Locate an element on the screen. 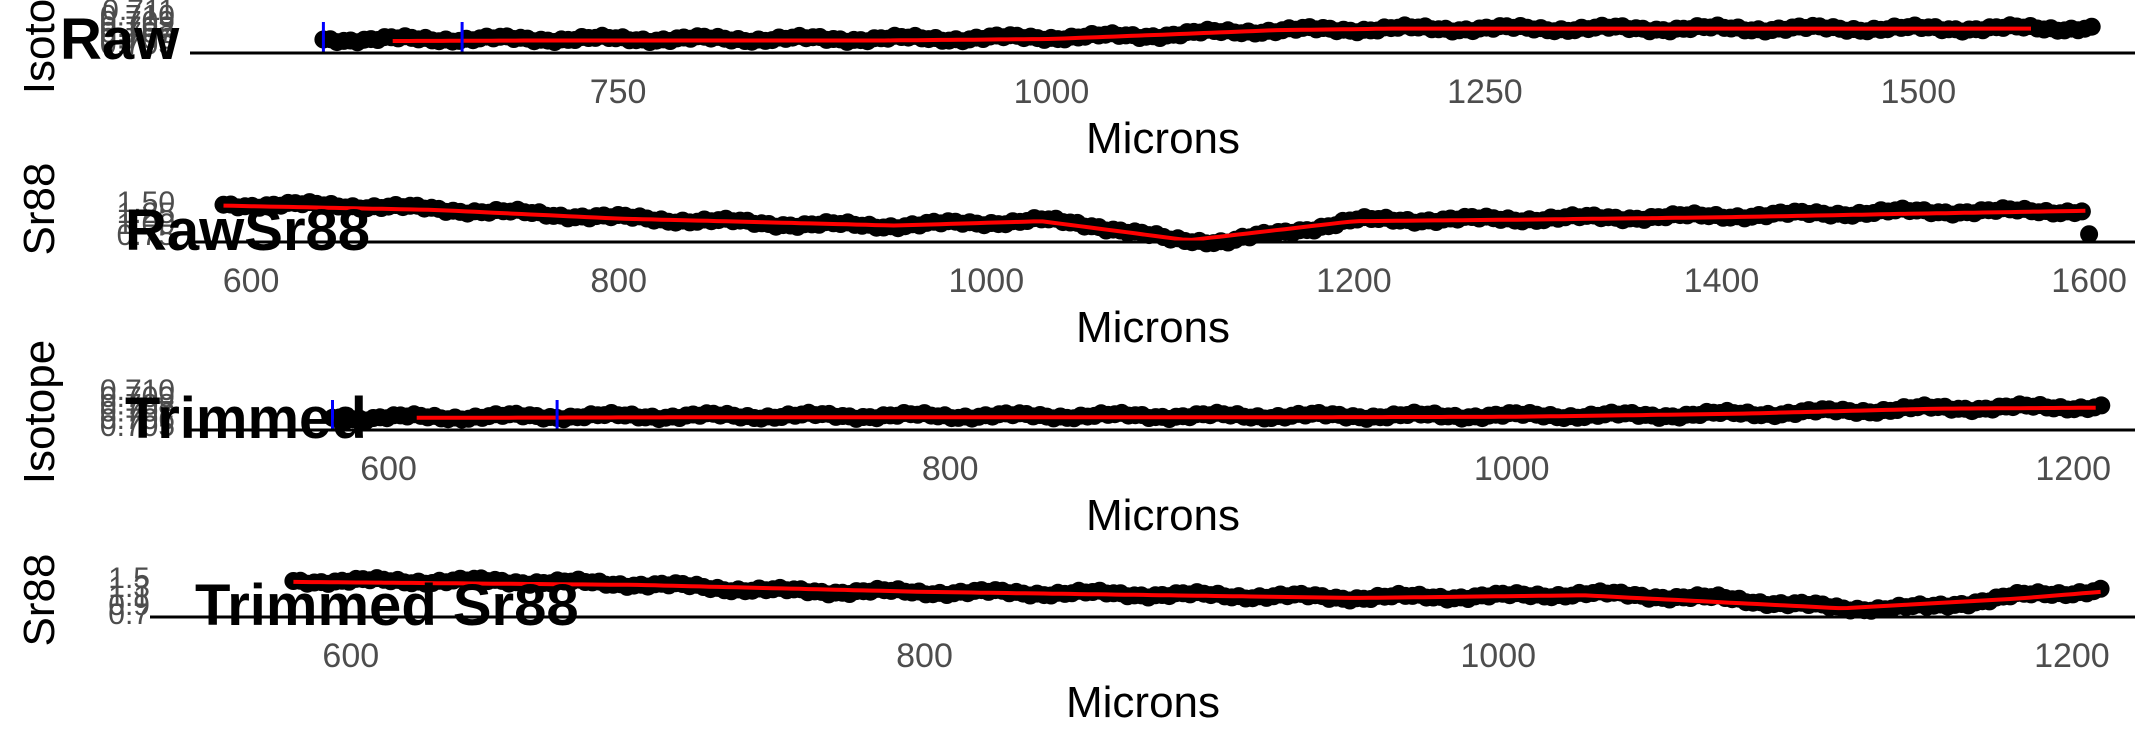 The height and width of the screenshot is (749, 2154). y-tick-label: 0.711 is located at coordinates (138, 13).